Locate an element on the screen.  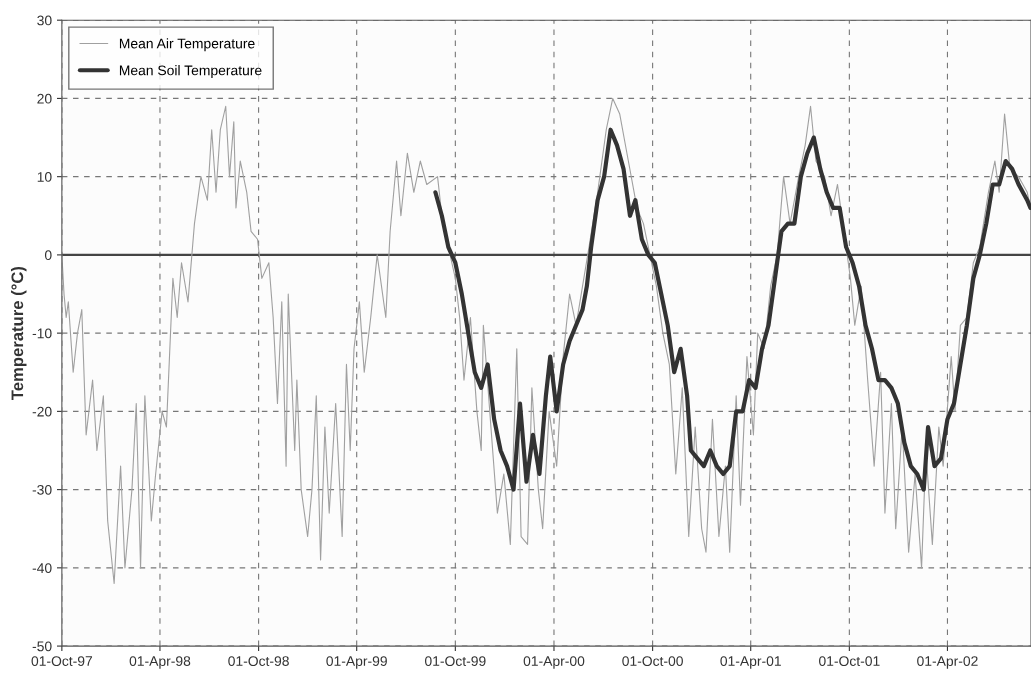
y-tick-label: 30 is located at coordinates (44, 20).